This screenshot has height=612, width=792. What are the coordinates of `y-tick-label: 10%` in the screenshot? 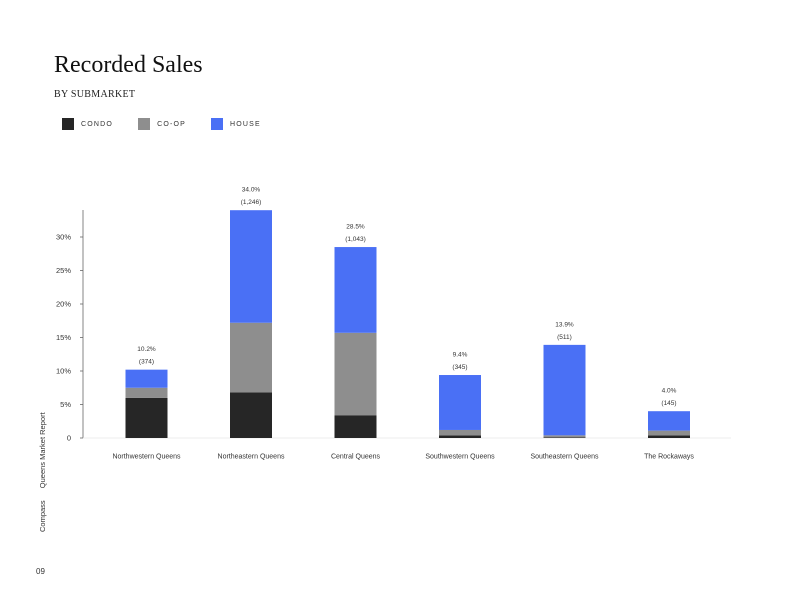 It's located at (63, 371).